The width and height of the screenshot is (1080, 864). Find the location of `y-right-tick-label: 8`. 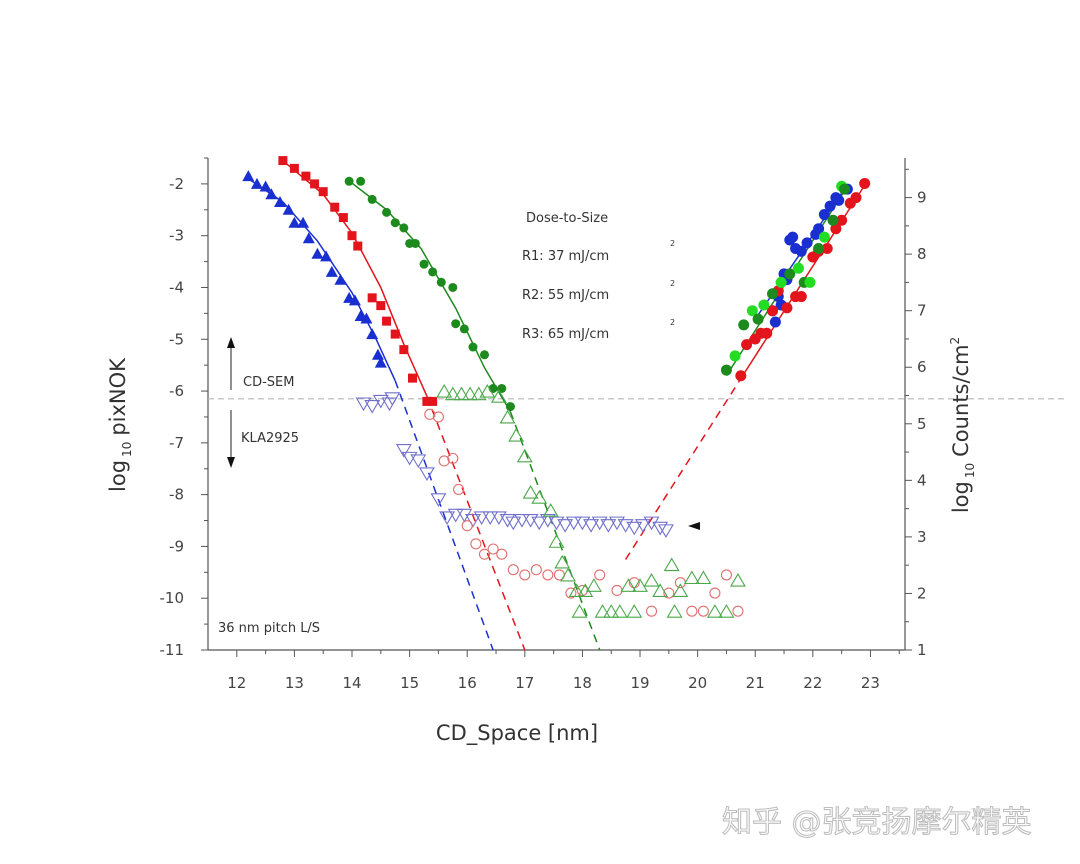

y-right-tick-label: 8 is located at coordinates (922, 254).